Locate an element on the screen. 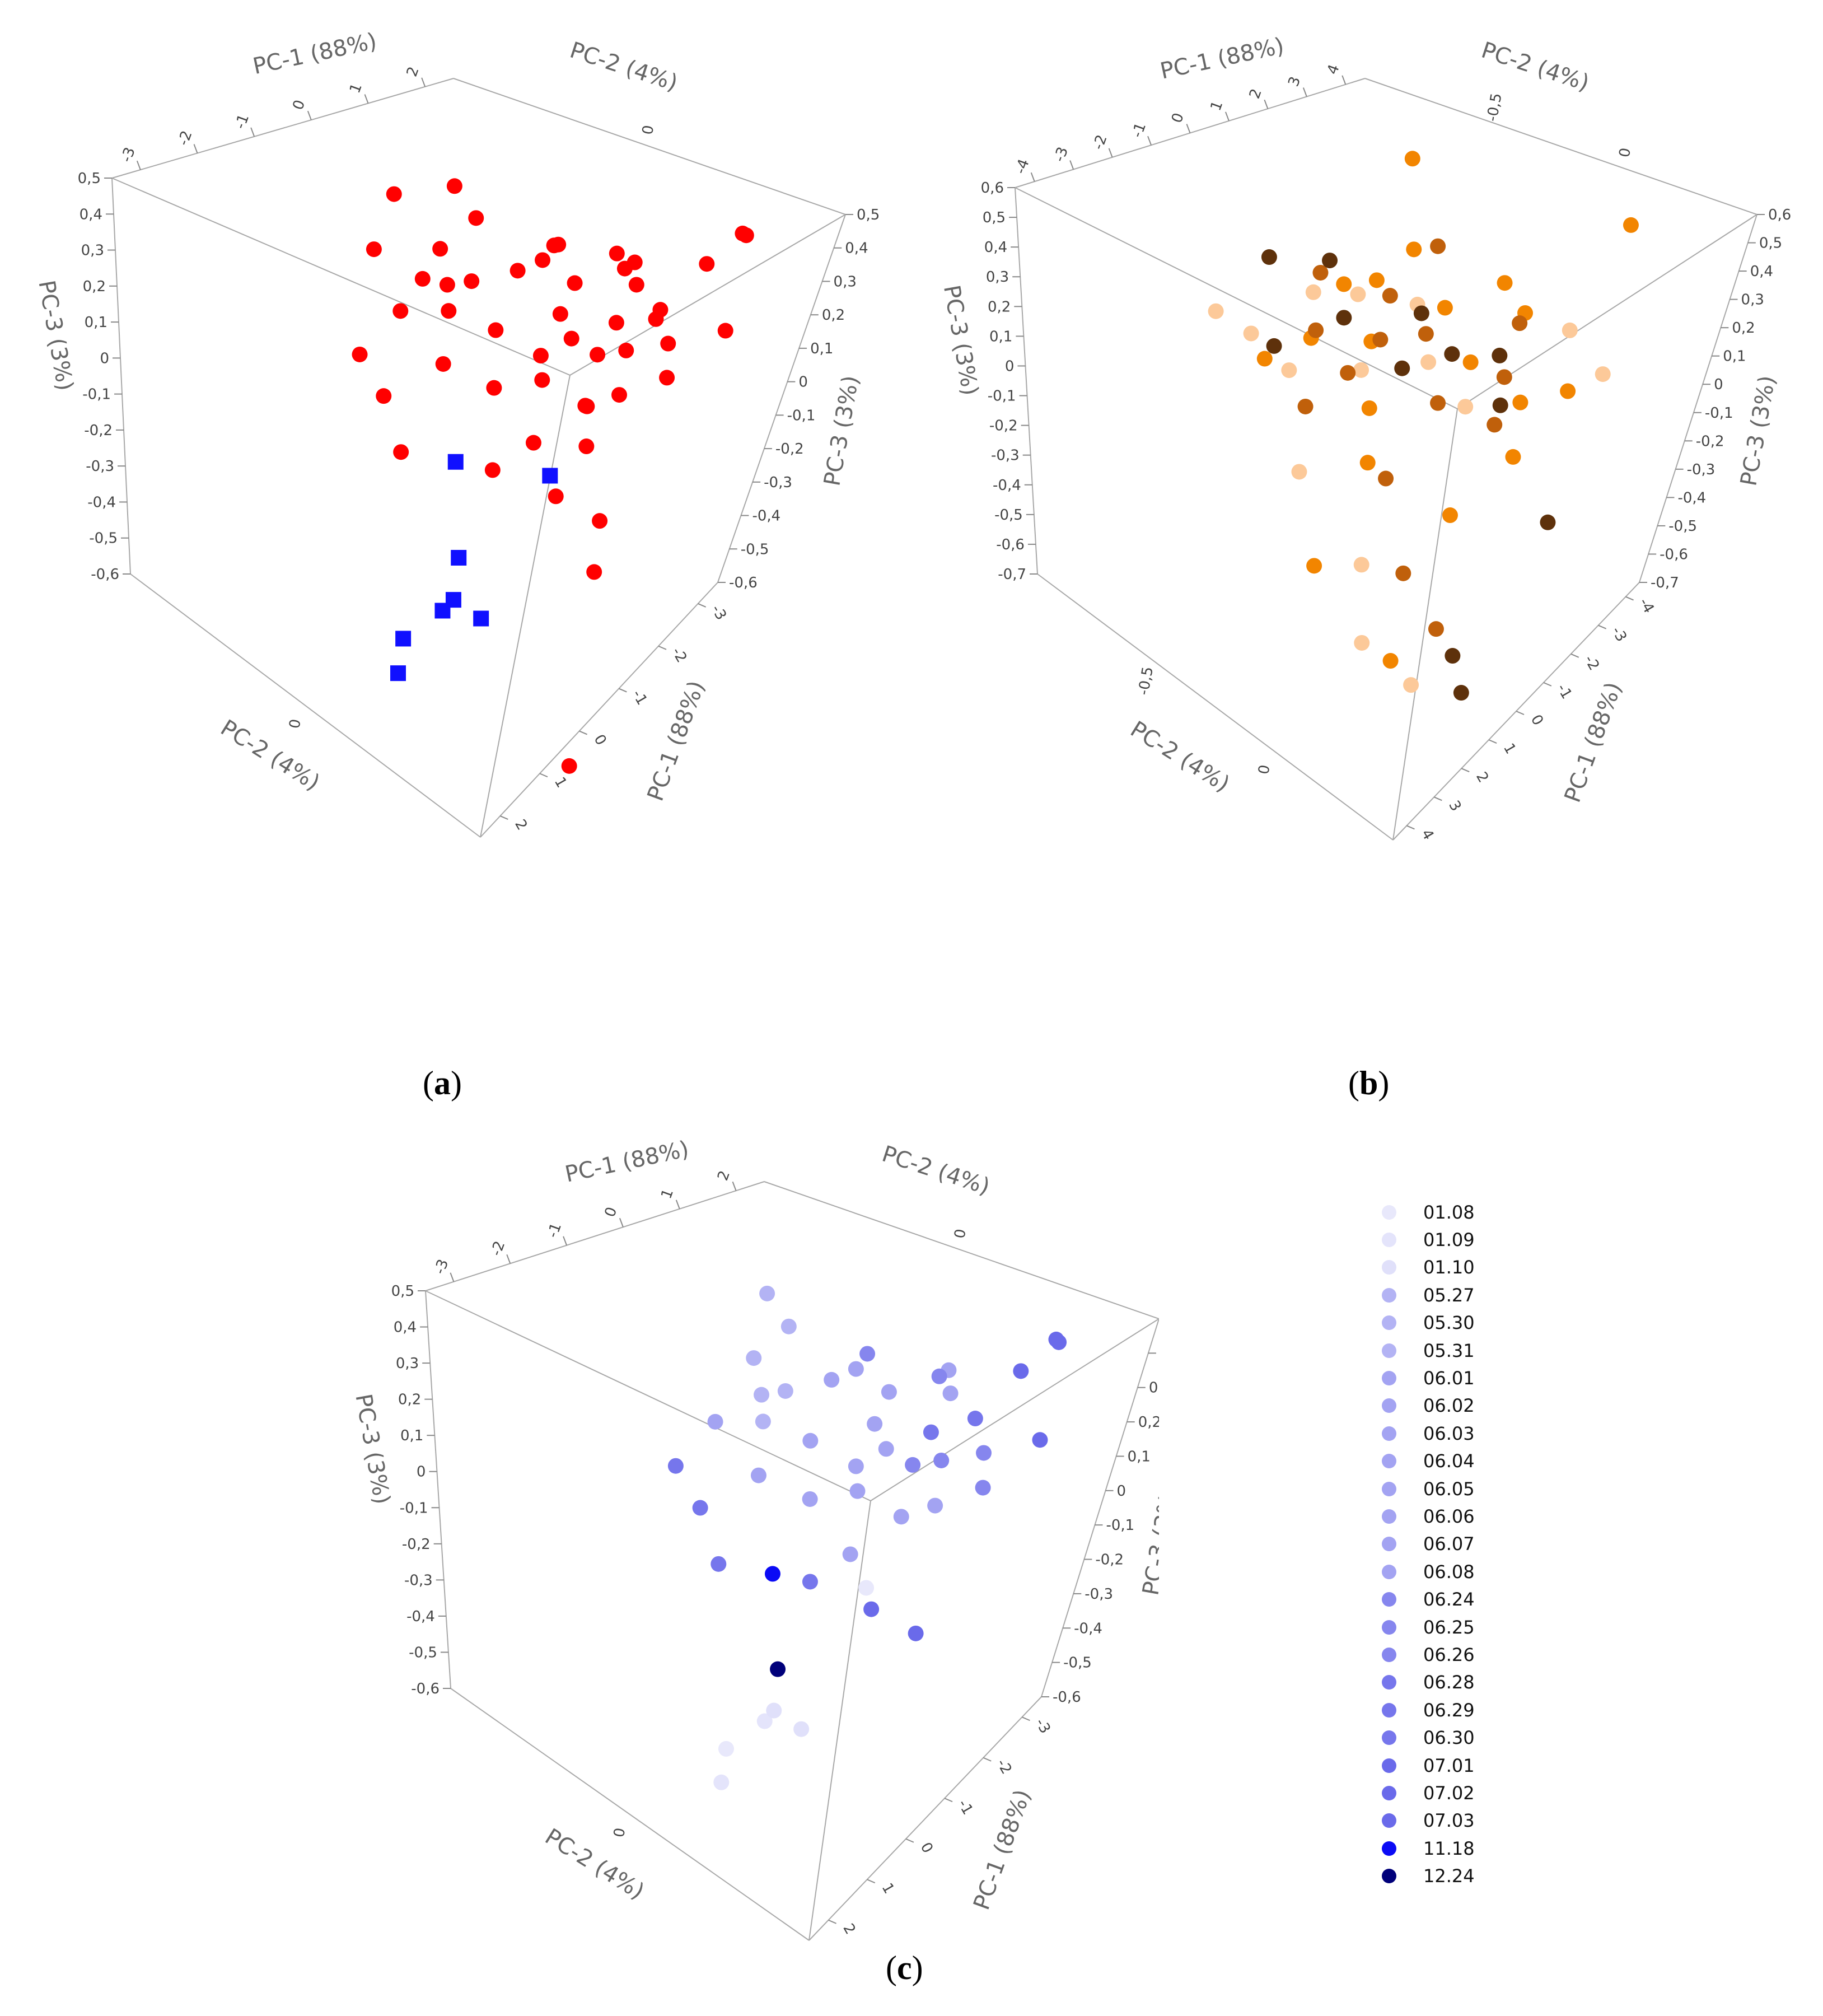 Image resolution: width=1823 pixels, height=2016 pixels. legend-item-c-18: 06.29 is located at coordinates (1494, 1710).